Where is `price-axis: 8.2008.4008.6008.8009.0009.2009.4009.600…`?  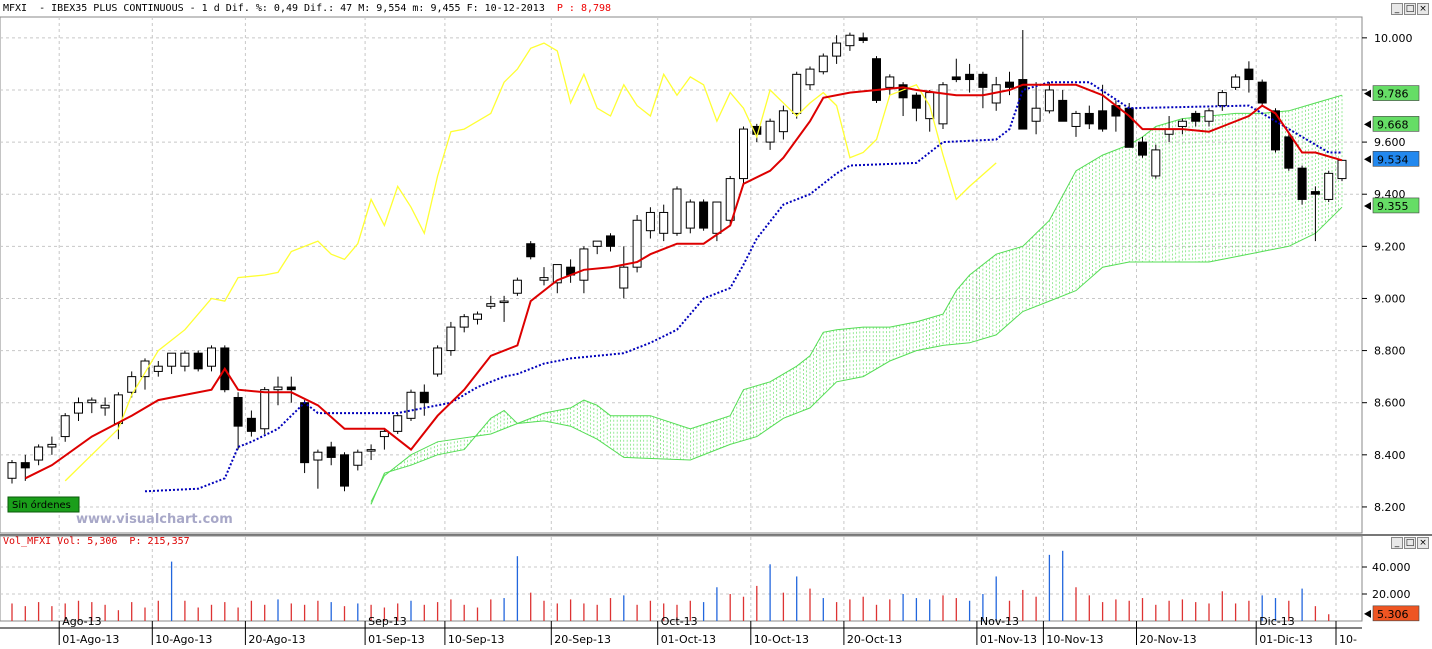
price-axis: 8.2008.4008.6008.8009.0009.2009.4009.600… is located at coordinates (1387, 273).